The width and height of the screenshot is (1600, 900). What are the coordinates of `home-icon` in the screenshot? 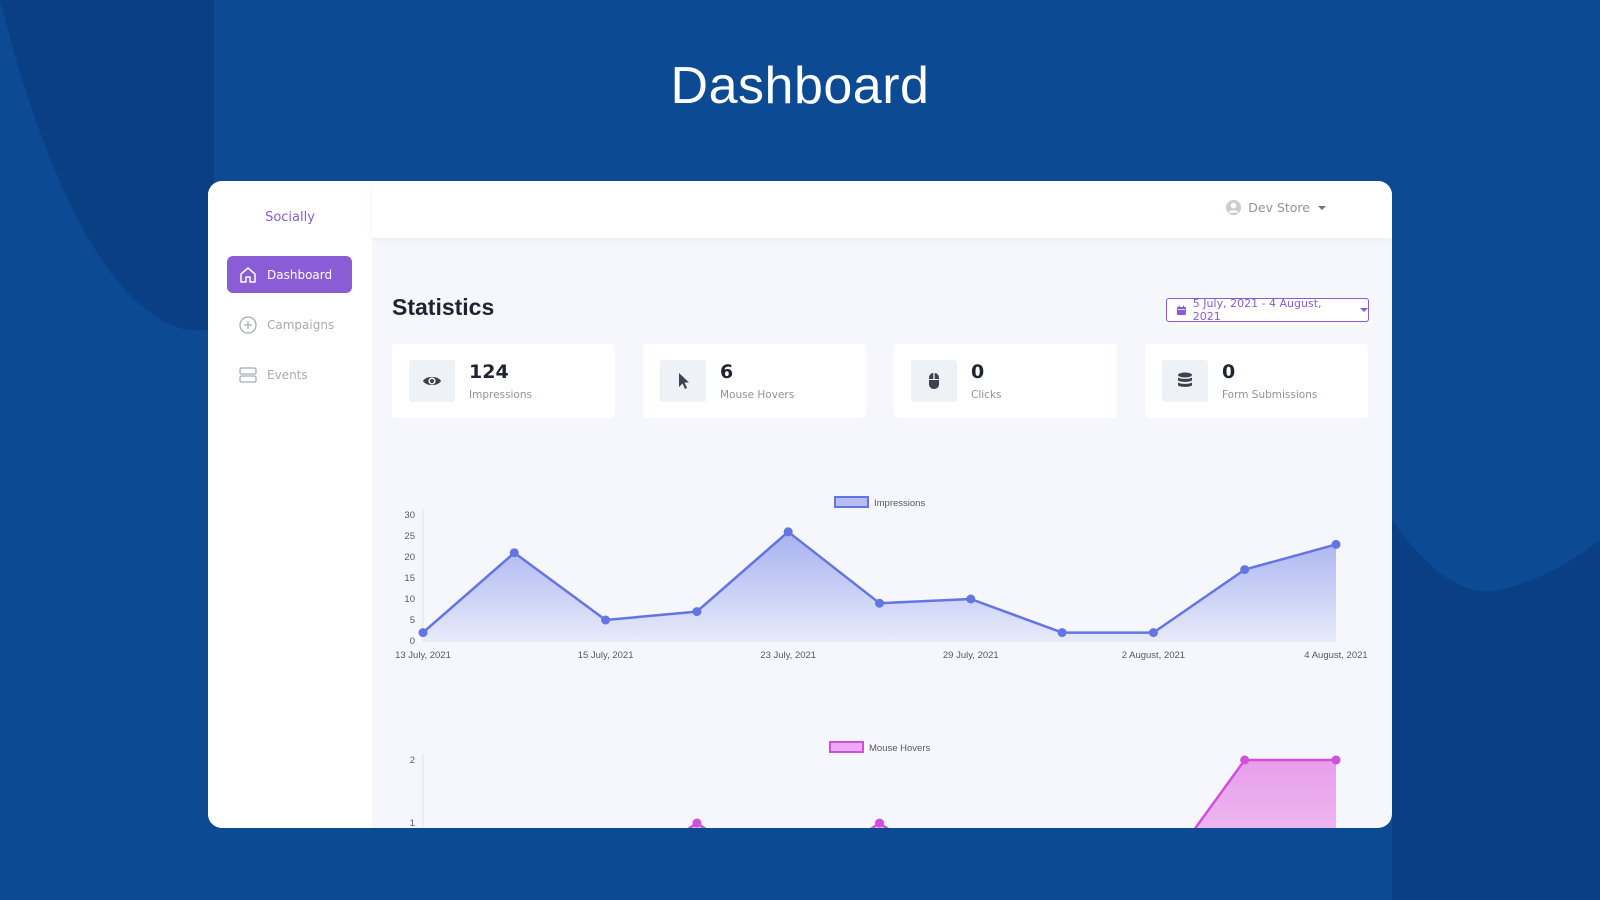 It's located at (248, 274).